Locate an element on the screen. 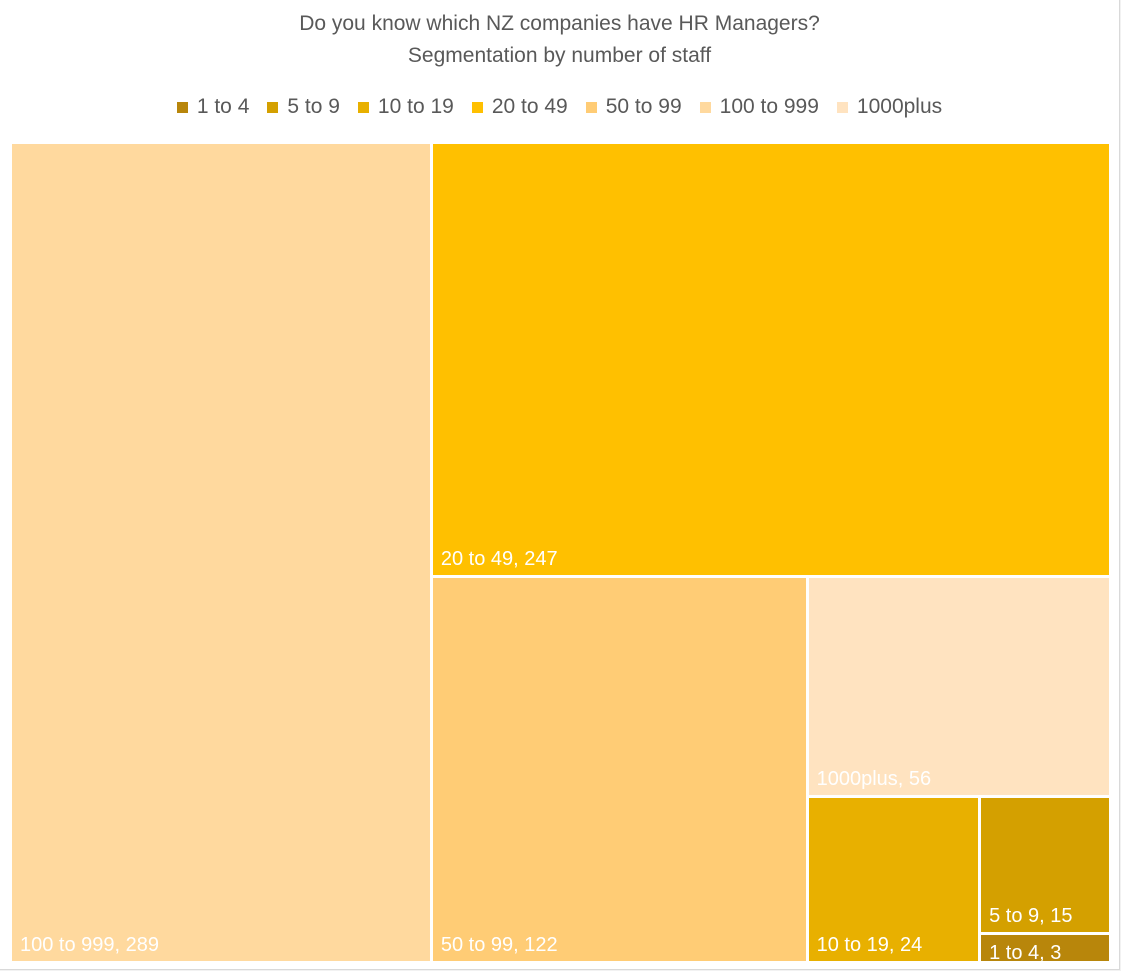 The image size is (1121, 971). treemap-tile-1000plus: 1000plus, 56 is located at coordinates (958, 686).